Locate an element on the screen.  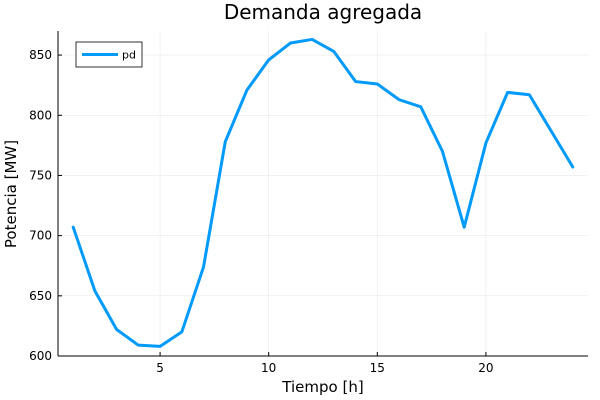
y-tick-label: 600 is located at coordinates (40, 356).